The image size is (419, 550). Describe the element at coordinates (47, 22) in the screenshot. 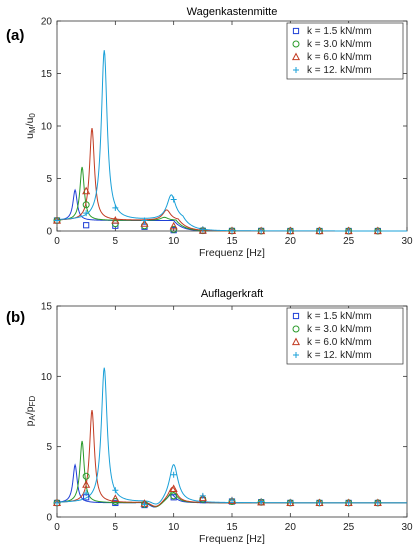

I see `y-tick-label: 20` at that location.